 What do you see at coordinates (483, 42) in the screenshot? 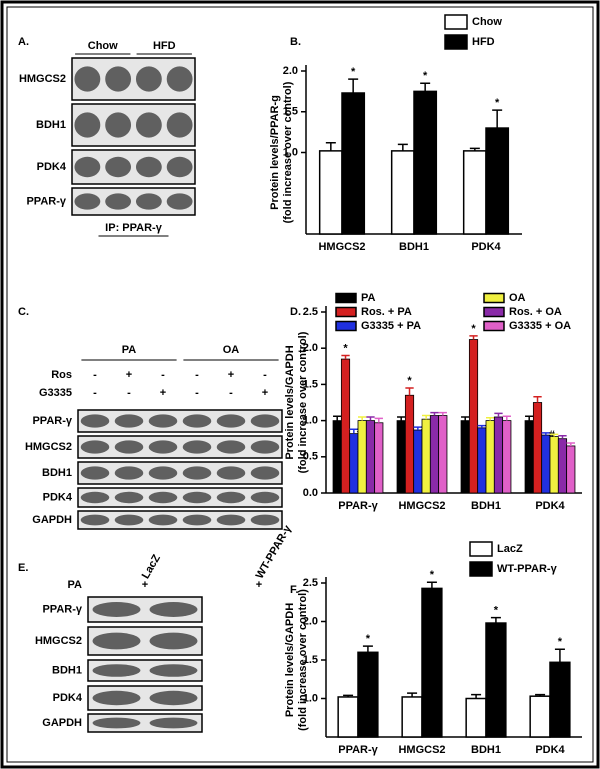
I see `legend-label: HFD` at bounding box center [483, 42].